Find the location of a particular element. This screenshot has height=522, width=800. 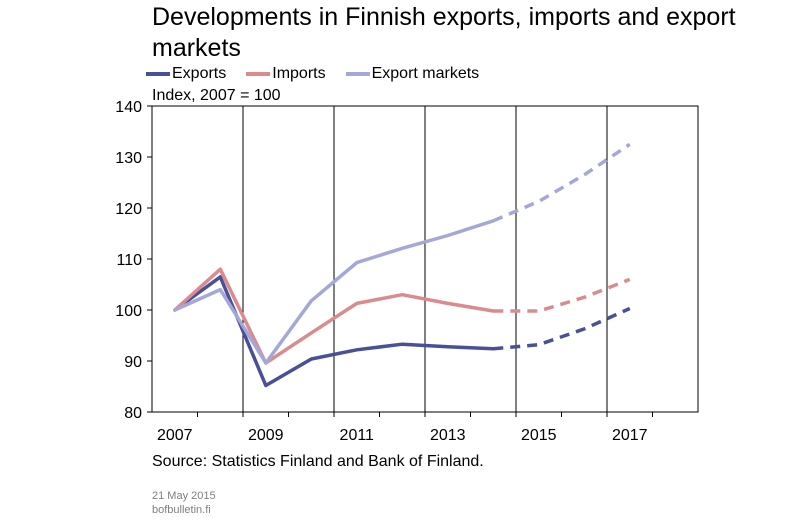

y-tick-label: 110 is located at coordinates (129, 260).